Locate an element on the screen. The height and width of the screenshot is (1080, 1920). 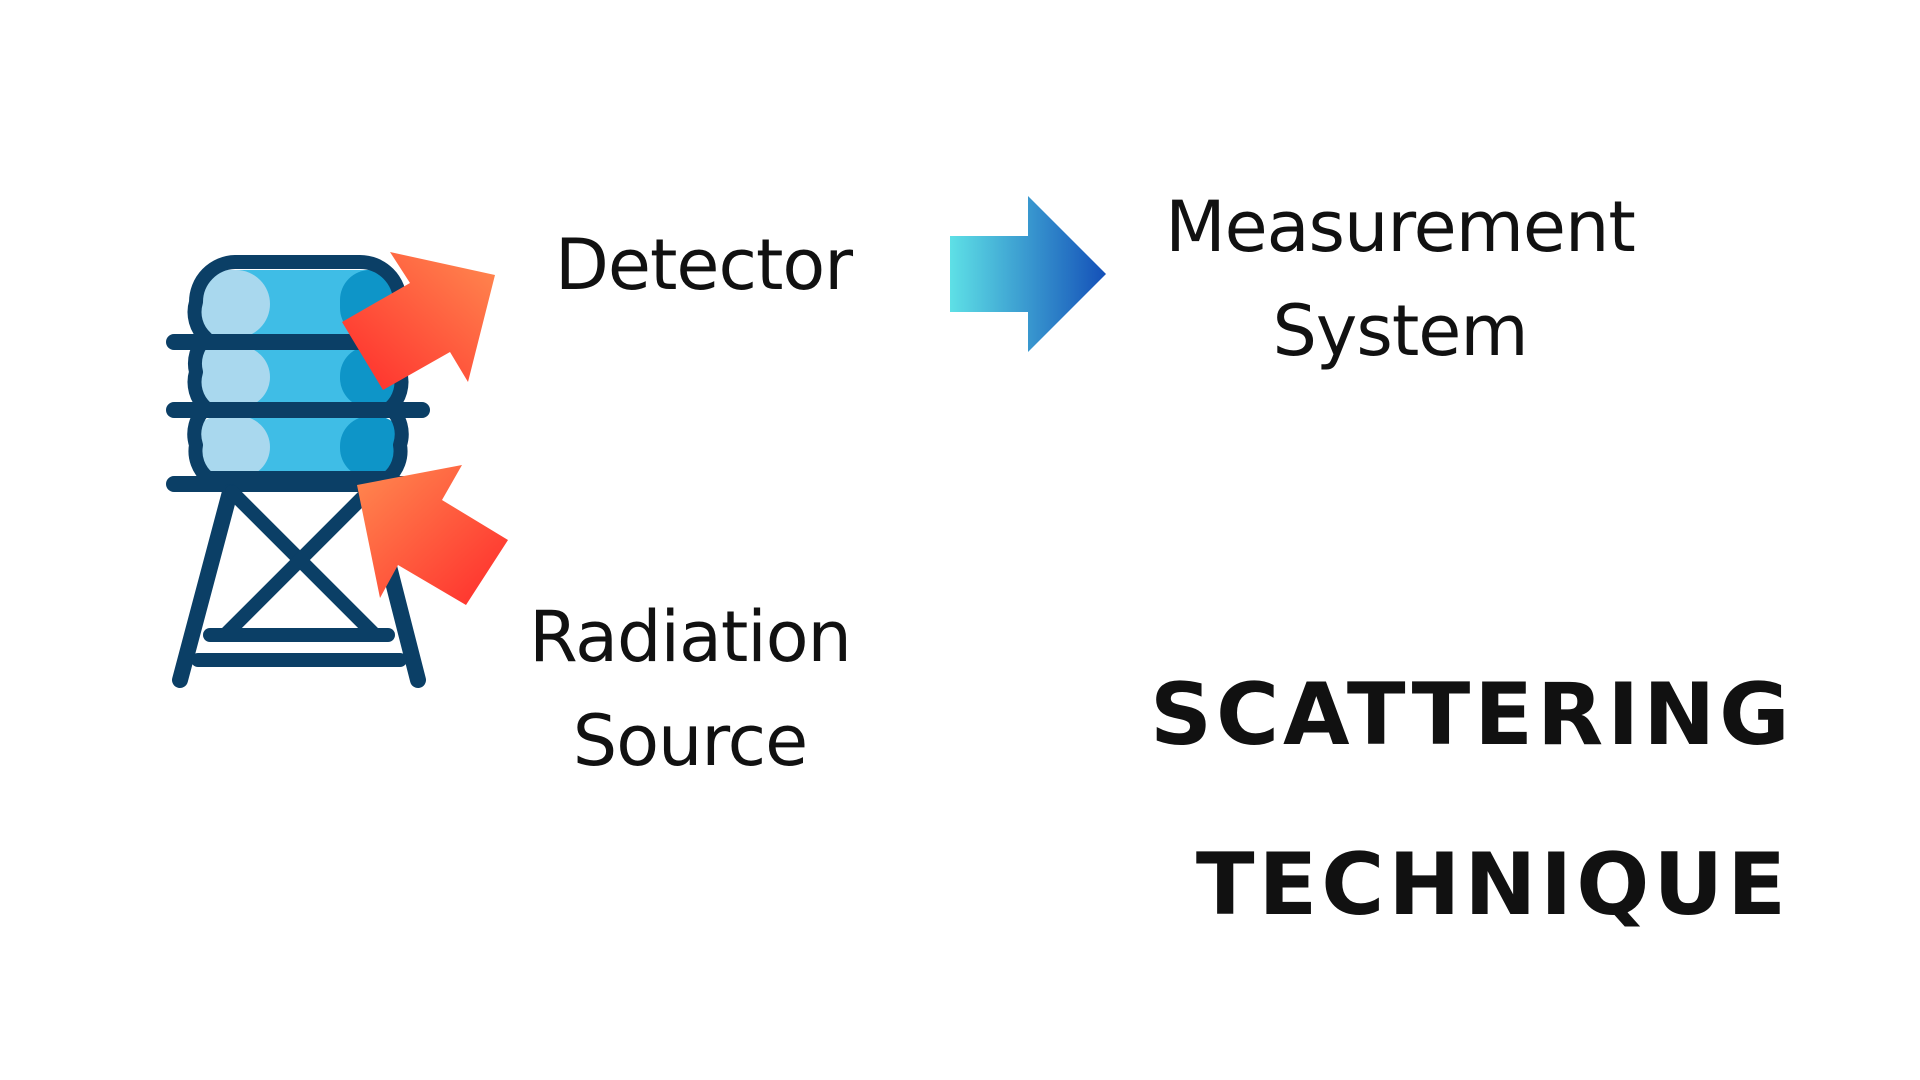
flow-arrow-icon is located at coordinates (1028, 274).